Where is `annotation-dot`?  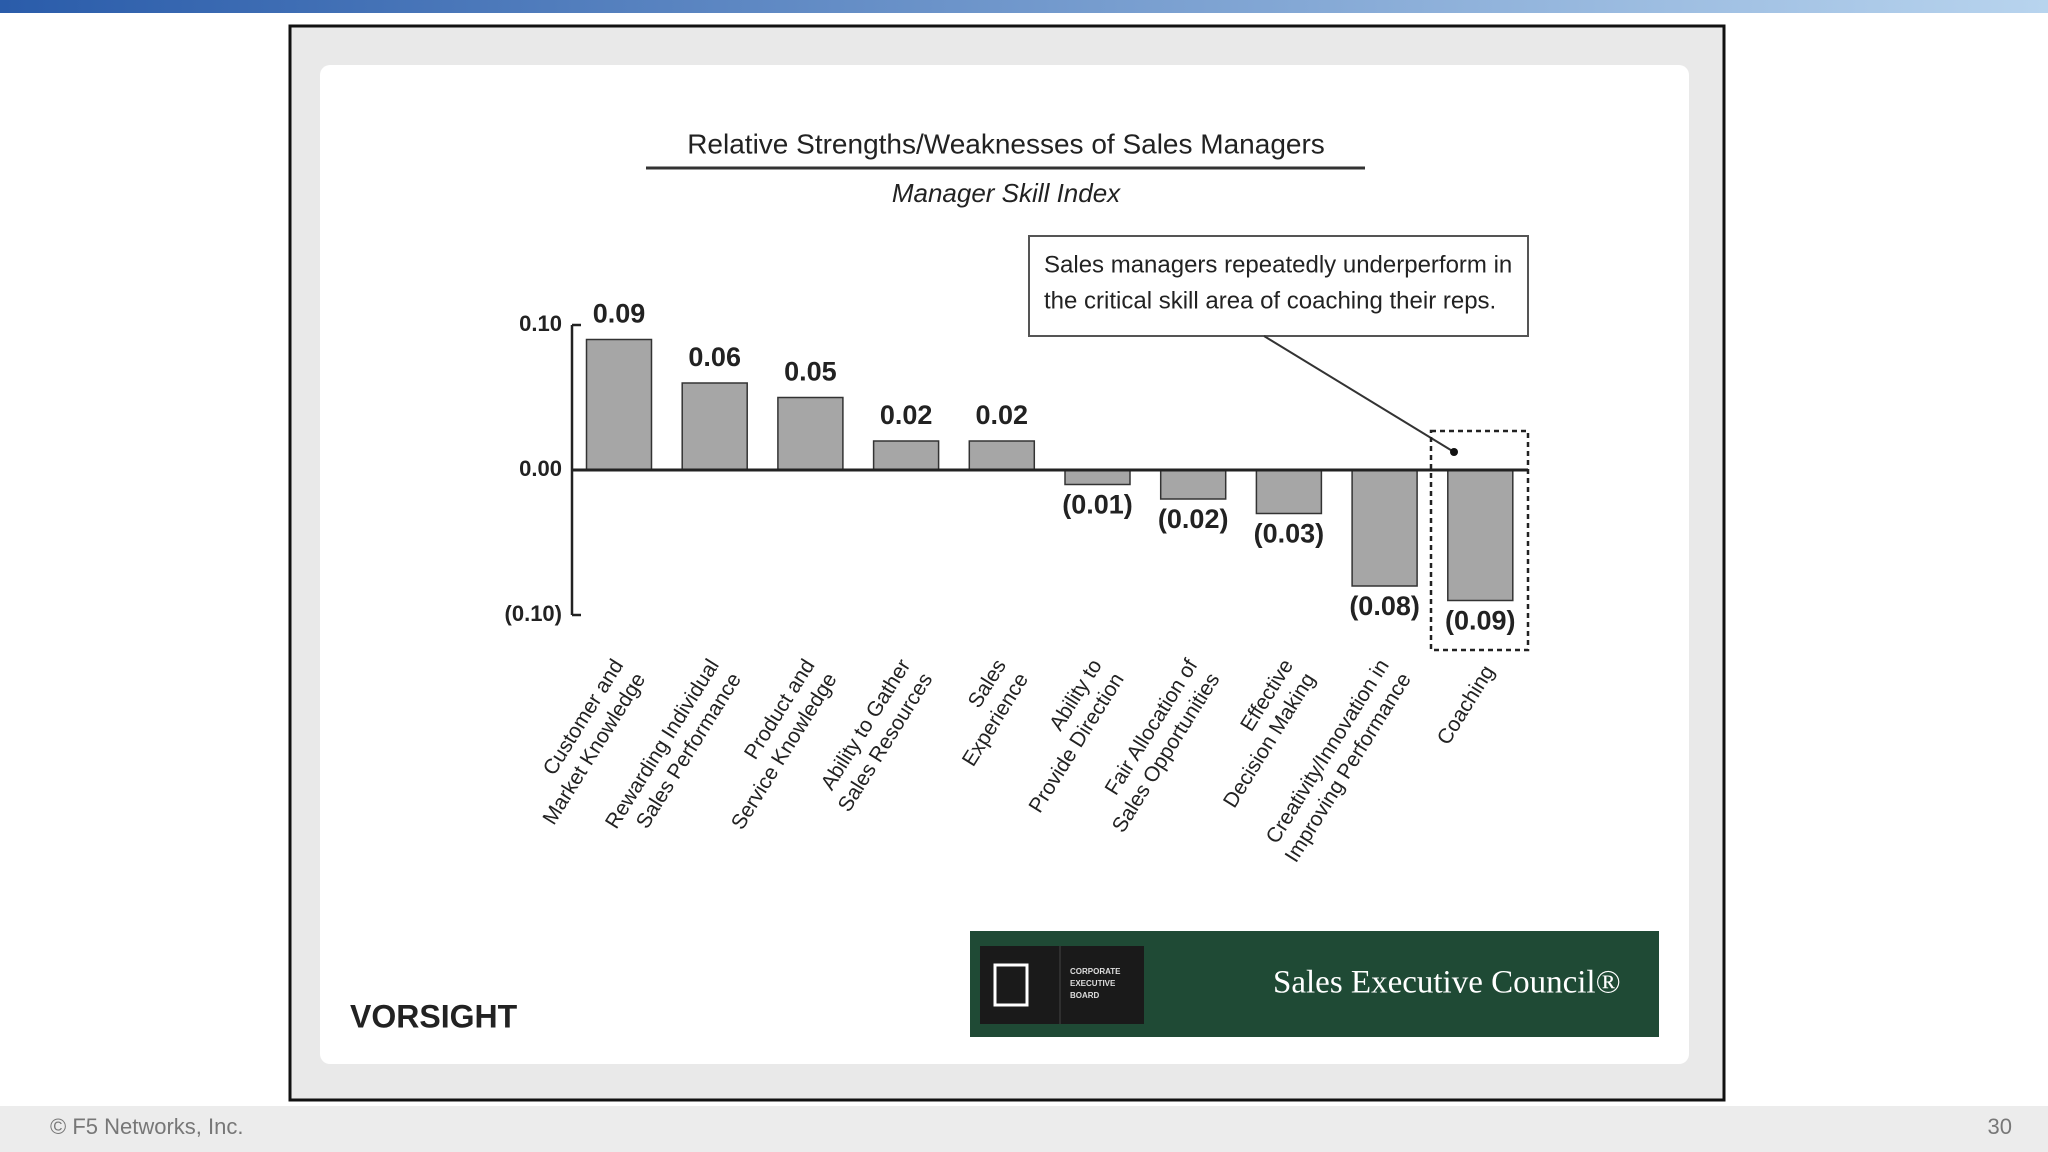 annotation-dot is located at coordinates (1454, 452).